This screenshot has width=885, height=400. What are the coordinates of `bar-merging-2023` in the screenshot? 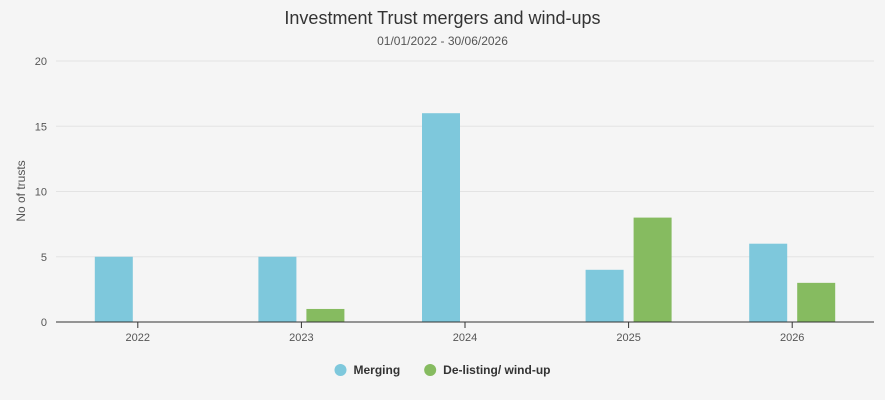 It's located at (277, 289).